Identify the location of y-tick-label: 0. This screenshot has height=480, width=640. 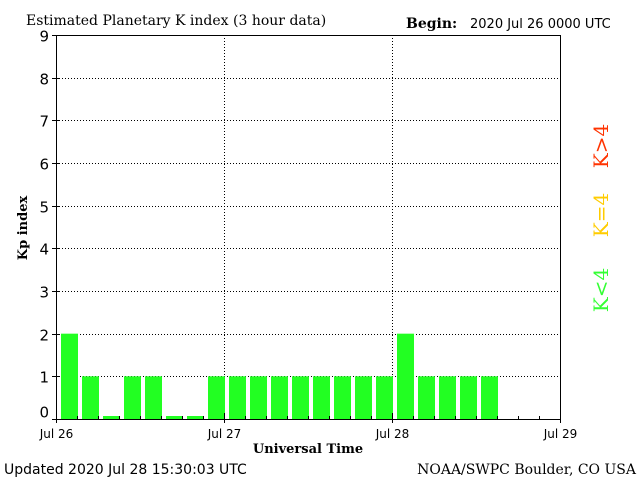
(44, 413).